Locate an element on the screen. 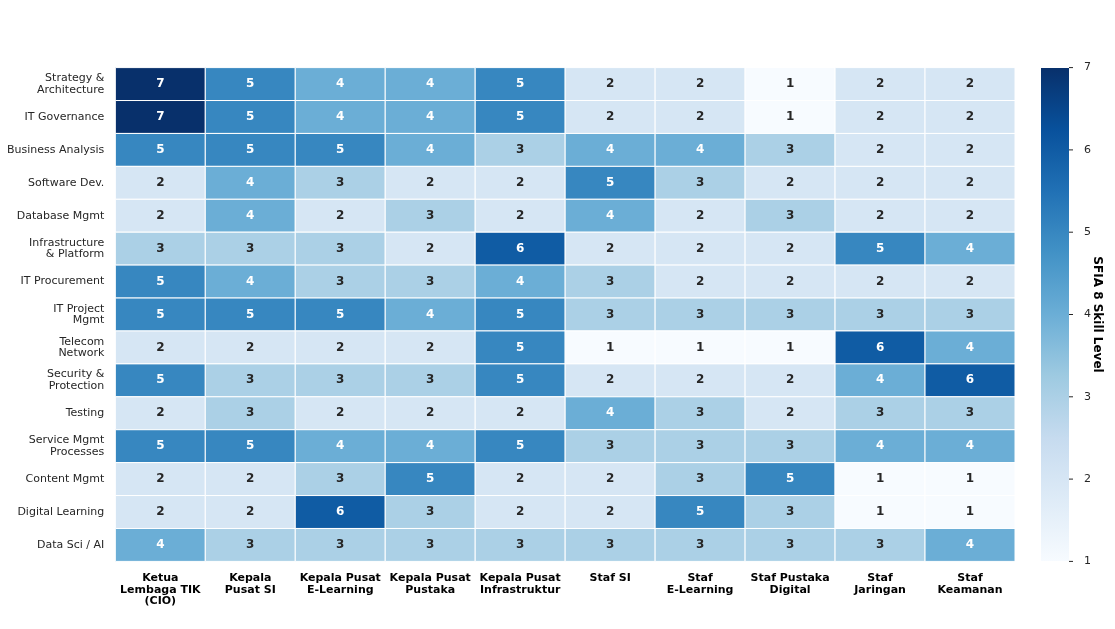 This screenshot has height=629, width=1115. y-tick-label: Database Mgmt is located at coordinates (61, 215).